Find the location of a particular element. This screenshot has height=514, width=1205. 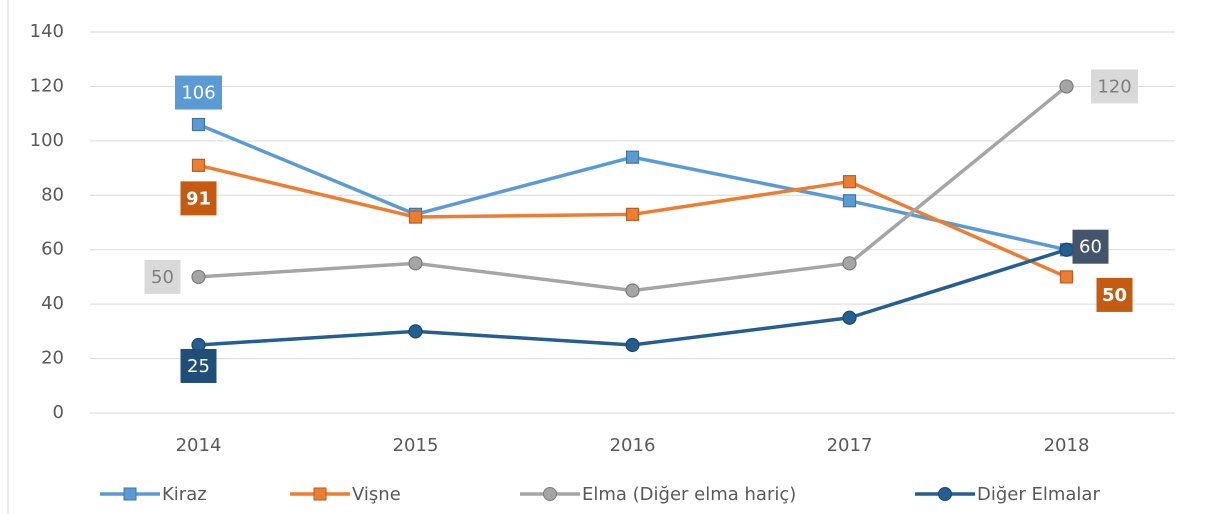

legend-label: Vişne is located at coordinates (376, 494).